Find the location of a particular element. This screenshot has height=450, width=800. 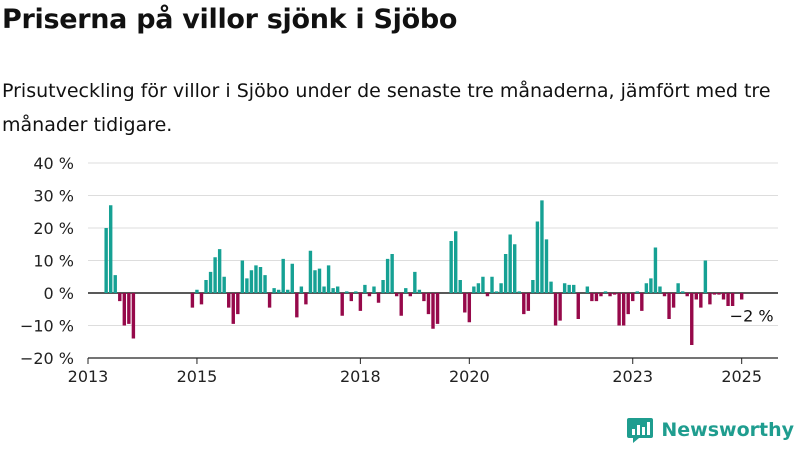

x-tick-label: 2018 is located at coordinates (360, 376).